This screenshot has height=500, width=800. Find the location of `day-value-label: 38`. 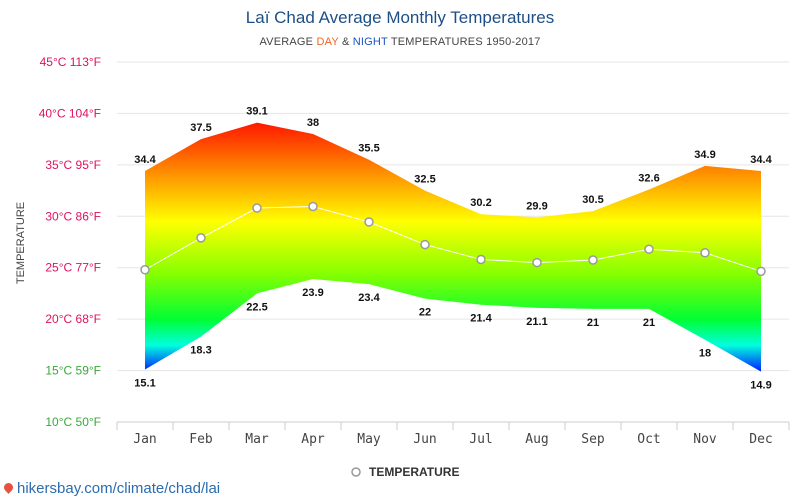

day-value-label: 38 is located at coordinates (313, 123).